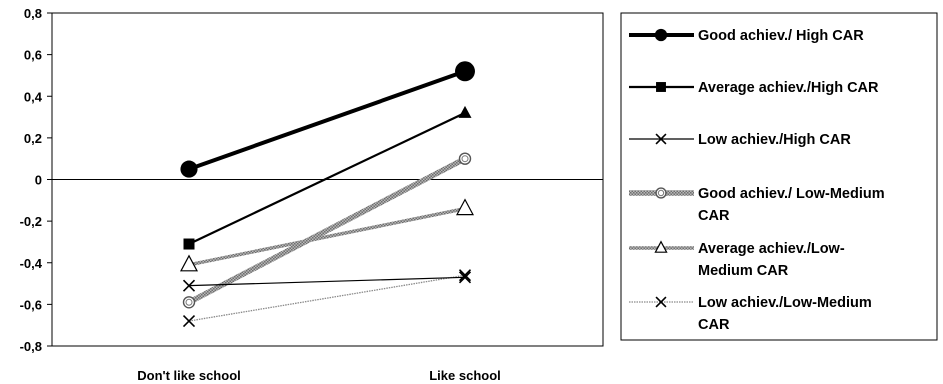 Image resolution: width=943 pixels, height=384 pixels. I want to click on y-tick-label: 0,8, so click(33, 13).